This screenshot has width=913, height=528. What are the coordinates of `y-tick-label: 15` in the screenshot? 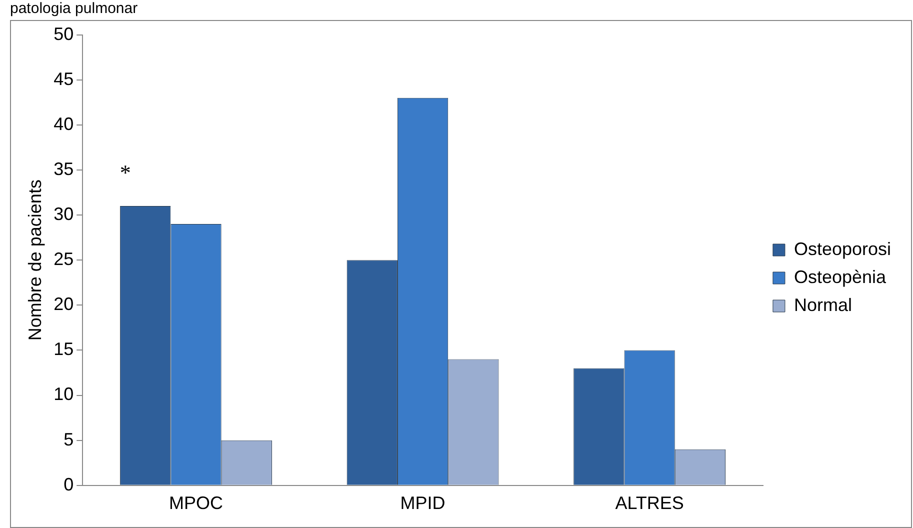 It's located at (64, 349).